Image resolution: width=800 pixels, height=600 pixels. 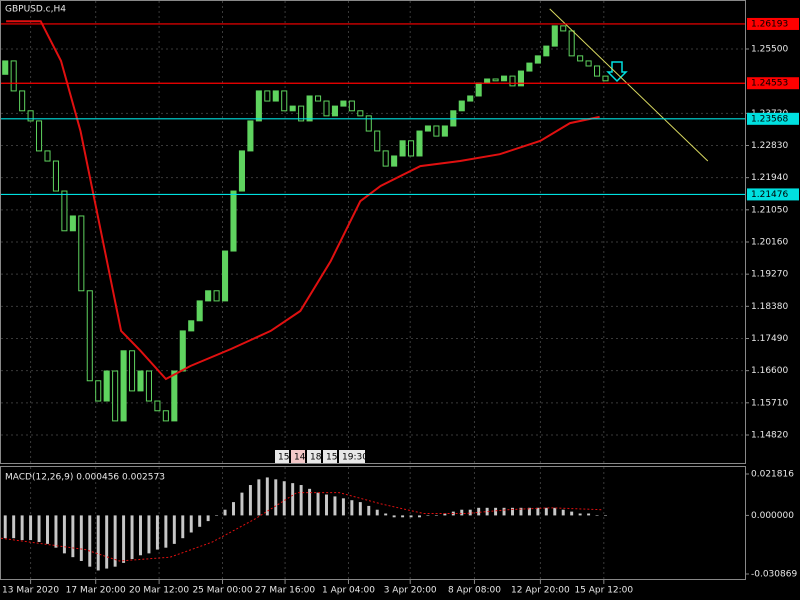 I want to click on x-tick-label: 12 Apr 20:00, so click(x=540, y=591).